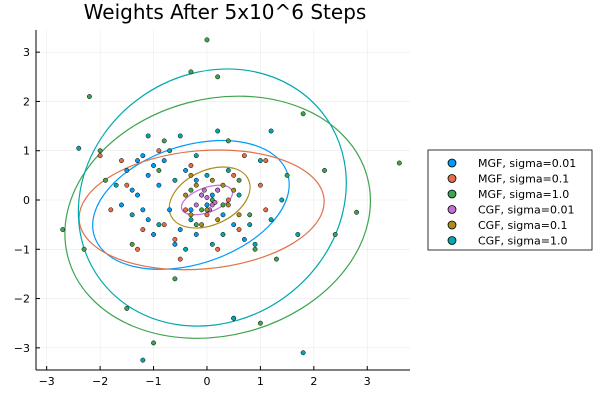 This screenshot has height=400, width=600. Describe the element at coordinates (260, 381) in the screenshot. I see `x-tick-label: 1` at that location.